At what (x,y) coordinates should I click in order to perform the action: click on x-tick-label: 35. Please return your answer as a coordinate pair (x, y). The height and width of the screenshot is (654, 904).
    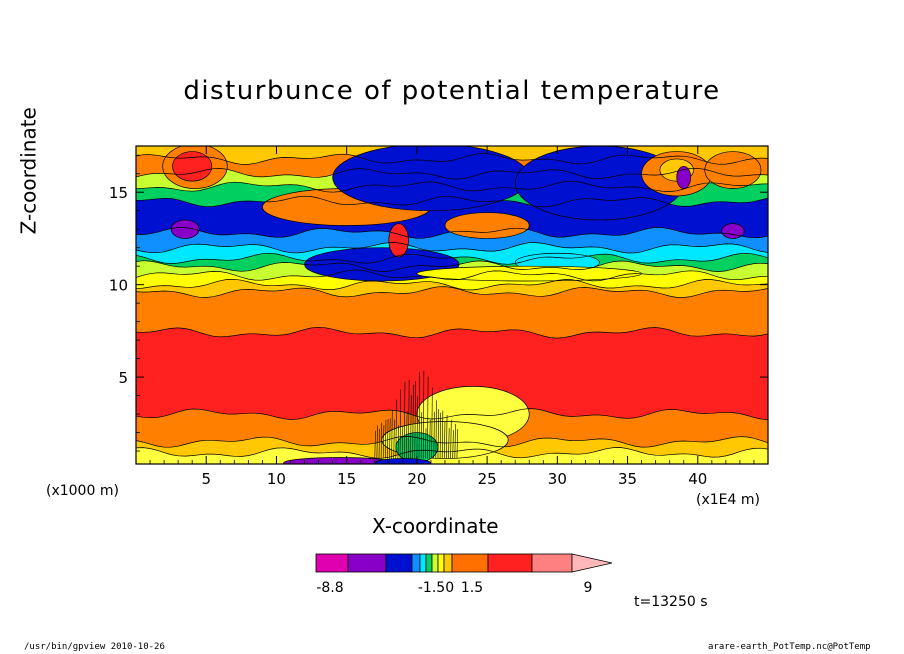
    Looking at the image, I should click on (627, 479).